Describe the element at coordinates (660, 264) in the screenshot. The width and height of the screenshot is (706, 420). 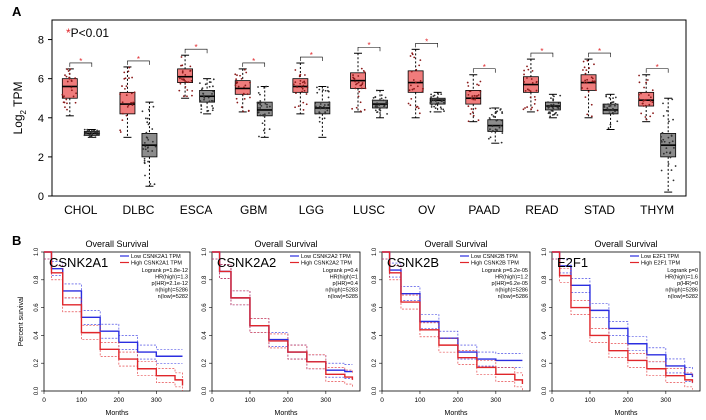
I see `km-legend-label: High E2F1 TPM` at that location.